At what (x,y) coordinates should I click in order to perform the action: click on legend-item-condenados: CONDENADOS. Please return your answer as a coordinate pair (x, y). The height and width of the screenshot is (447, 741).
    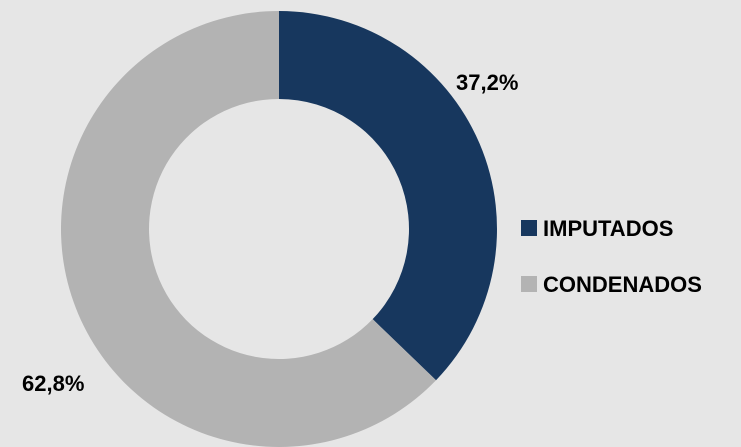
    Looking at the image, I should click on (611, 284).